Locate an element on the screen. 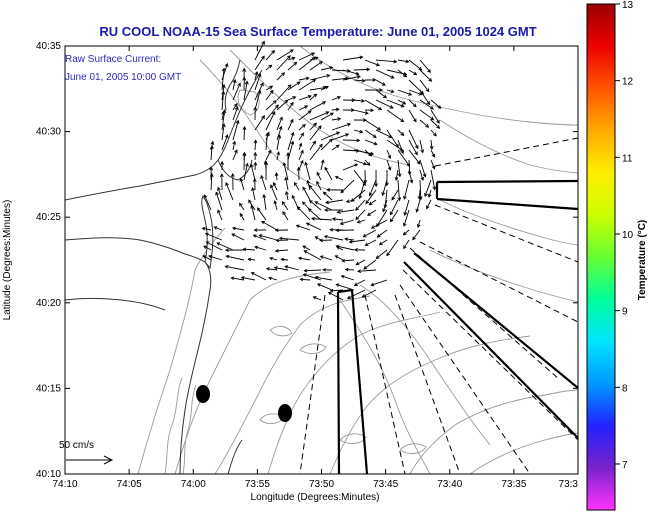 The height and width of the screenshot is (515, 651). colorbar-label: Temperature (°C) is located at coordinates (642, 260).